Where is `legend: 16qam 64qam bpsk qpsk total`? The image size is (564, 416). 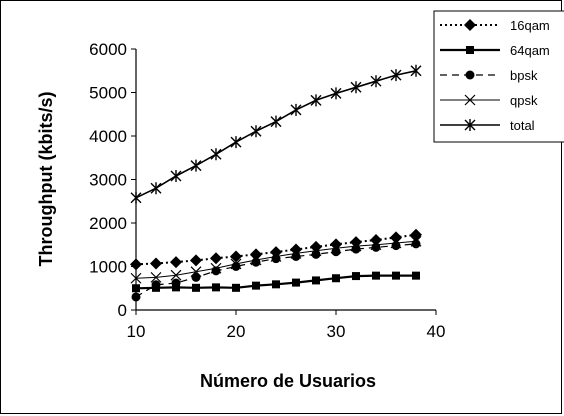
legend: 16qam 64qam bpsk qpsk total is located at coordinates (498, 76).